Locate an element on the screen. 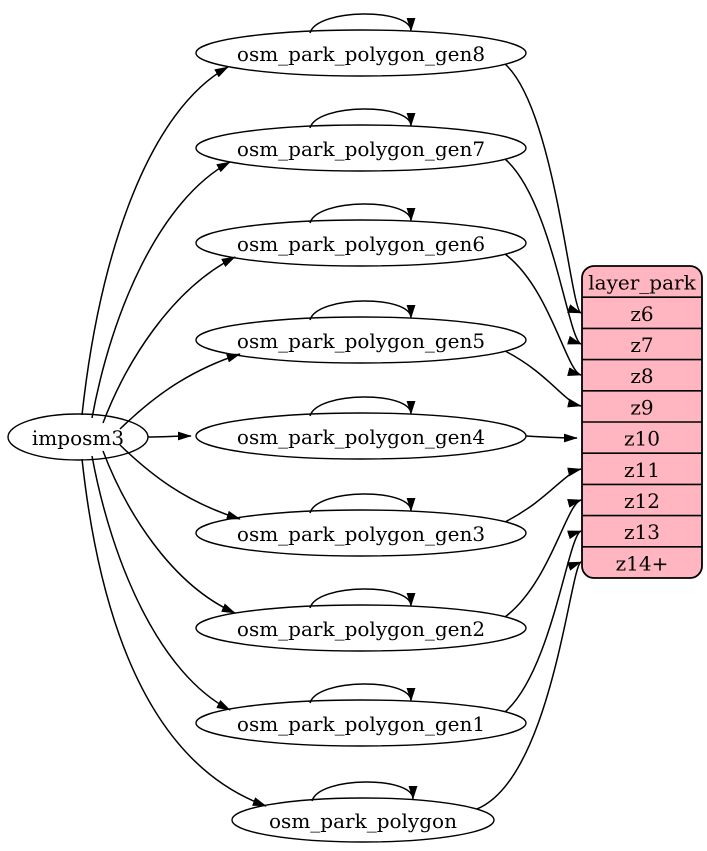 The width and height of the screenshot is (707, 851). node-label-osm-park-polygon-gen1: osm_park_polygon_gen1 is located at coordinates (361, 724).